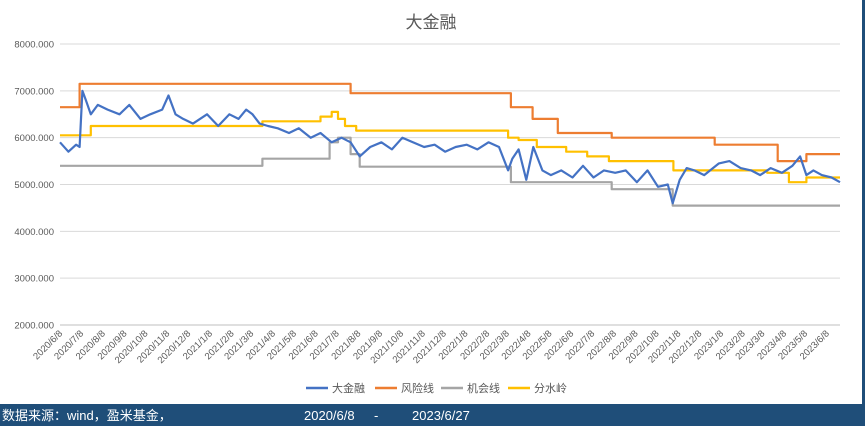  What do you see at coordinates (87, 415) in the screenshot?
I see `data-source: 数据来源：wind，盈米基金，` at bounding box center [87, 415].